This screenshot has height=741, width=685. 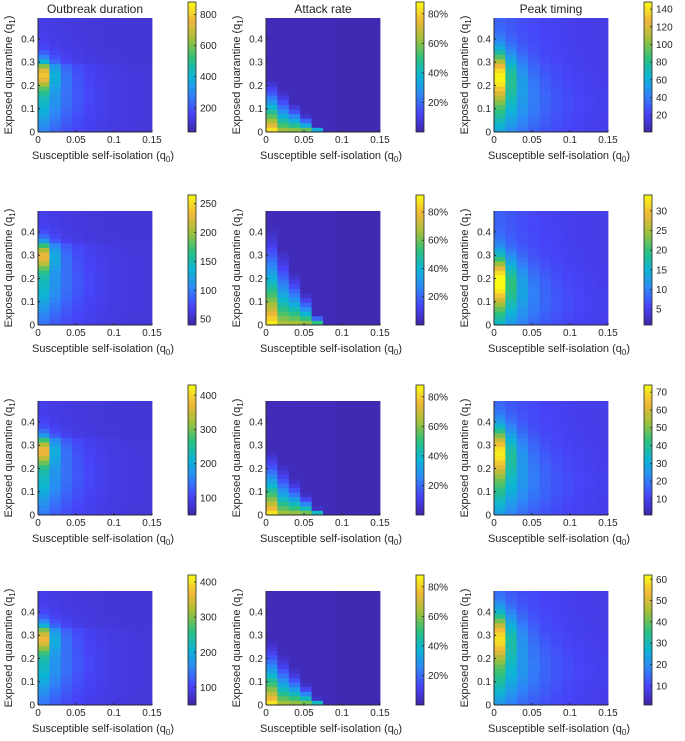 I want to click on colorbar-tick-label: 50, so click(x=206, y=320).